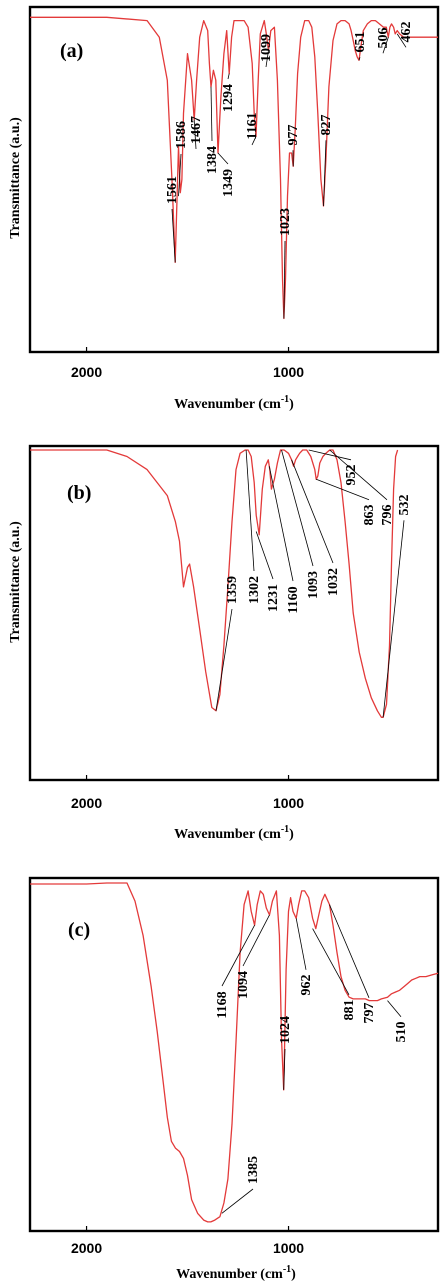 Image resolution: width=443 pixels, height=1283 pixels. I want to click on panel-a-peak-label-1099: 1099, so click(266, 48).